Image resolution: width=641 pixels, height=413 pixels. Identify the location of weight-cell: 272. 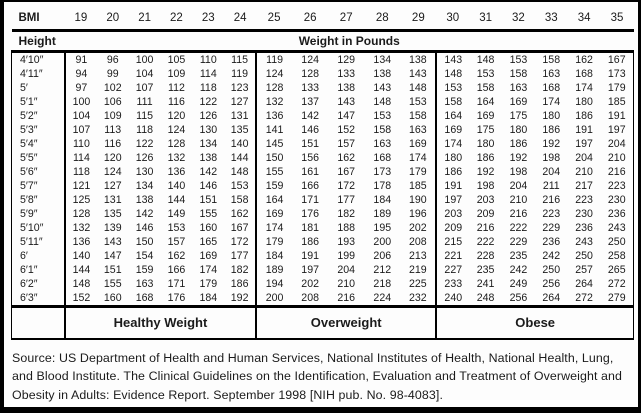
(584, 297).